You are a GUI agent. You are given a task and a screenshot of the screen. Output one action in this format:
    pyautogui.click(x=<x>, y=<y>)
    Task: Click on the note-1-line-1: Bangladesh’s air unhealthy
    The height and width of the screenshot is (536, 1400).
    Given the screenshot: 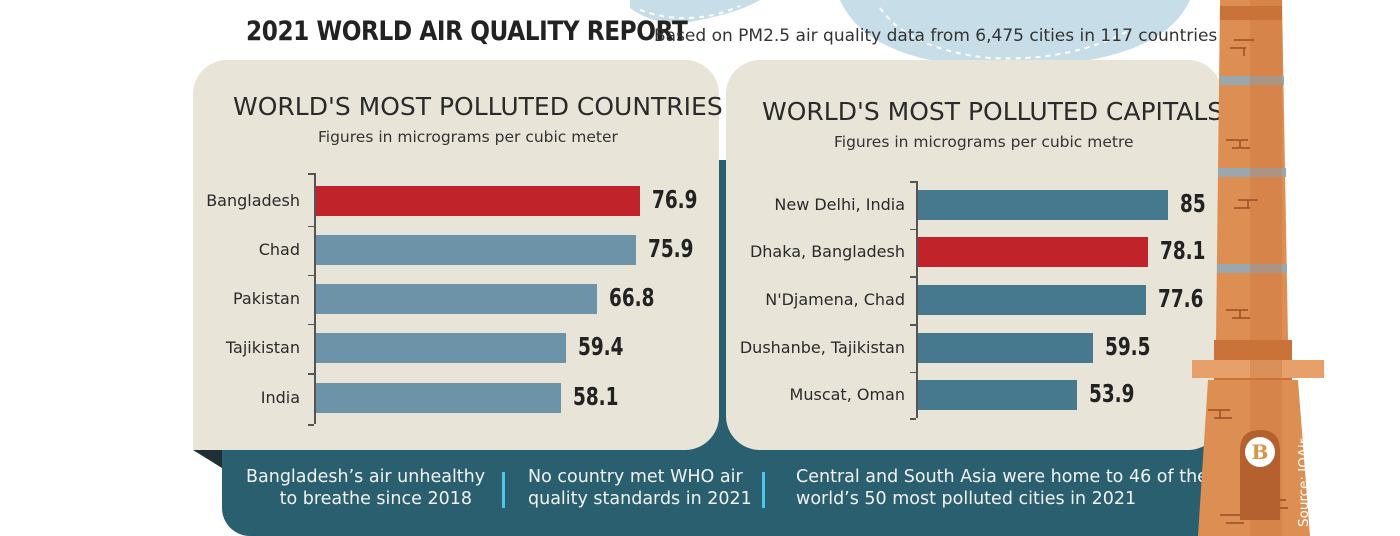 What is the action you would take?
    pyautogui.click(x=366, y=477)
    